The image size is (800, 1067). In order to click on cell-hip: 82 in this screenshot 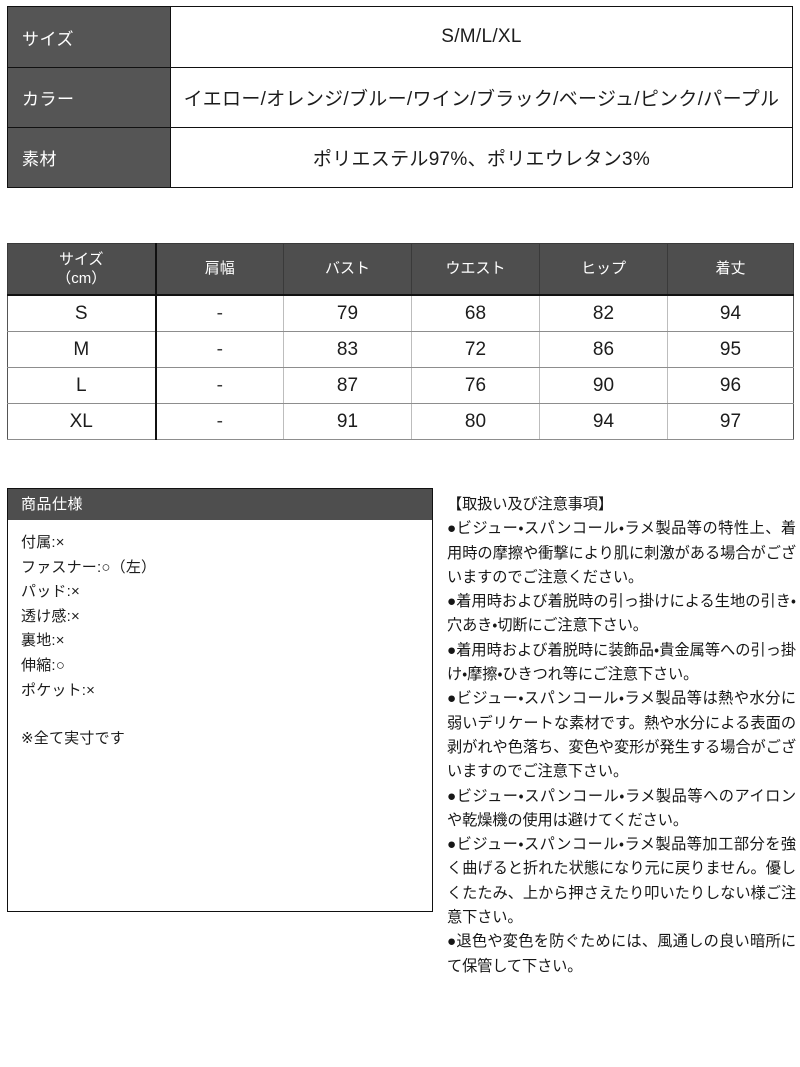, I will do `click(603, 313)`.